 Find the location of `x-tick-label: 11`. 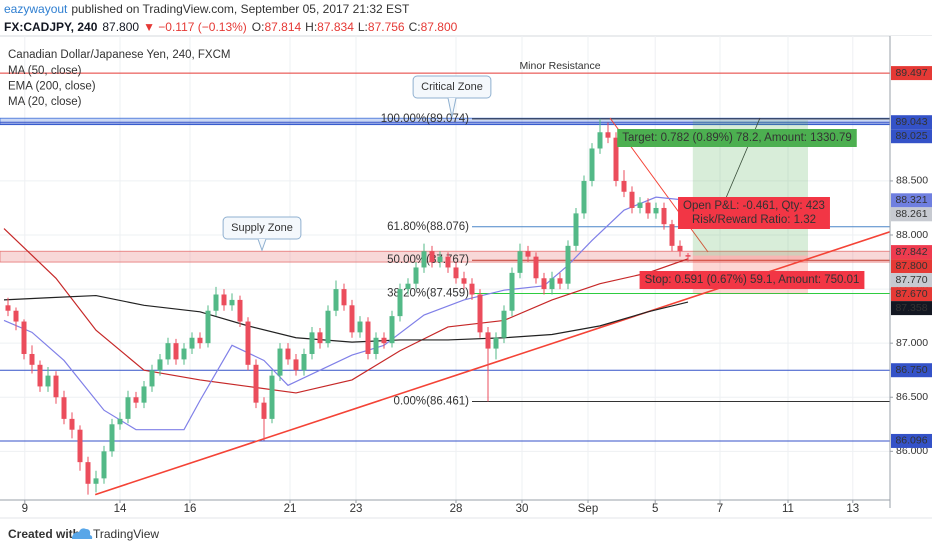

x-tick-label: 11 is located at coordinates (788, 509).